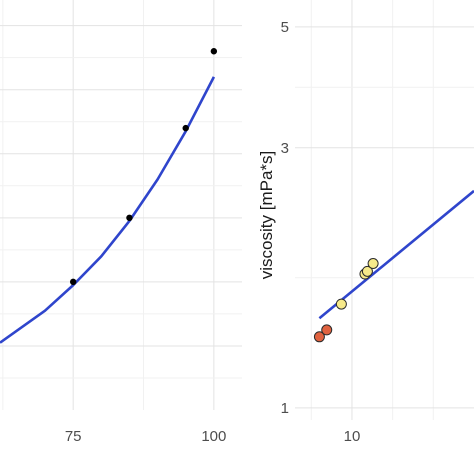 The height and width of the screenshot is (474, 474). Describe the element at coordinates (266, 215) in the screenshot. I see `y-axis-title: viscosity [mPa*s]` at that location.